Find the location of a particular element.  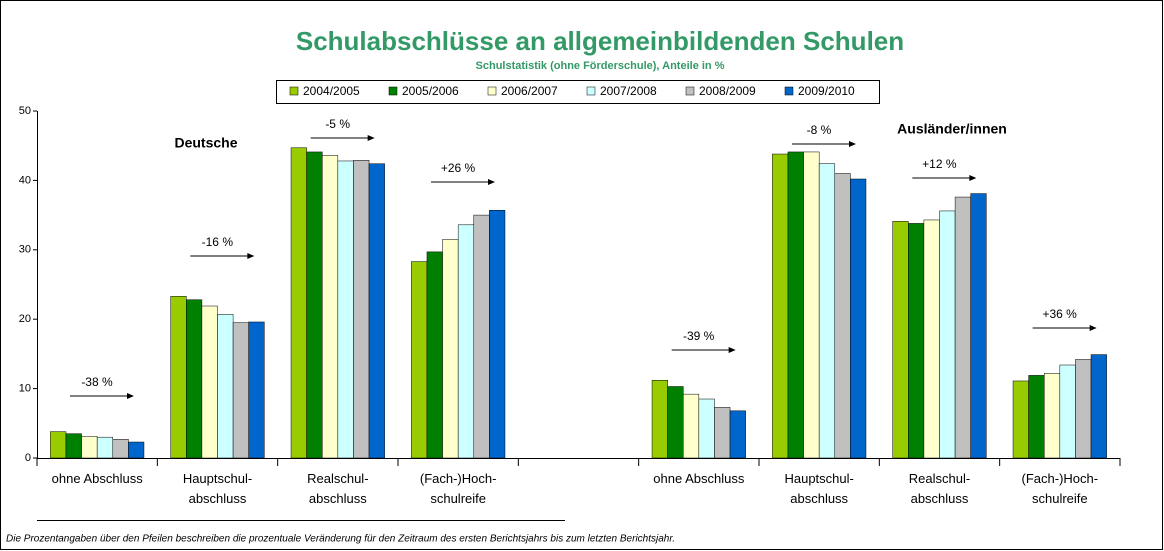

annotation: -39 % is located at coordinates (699, 336).